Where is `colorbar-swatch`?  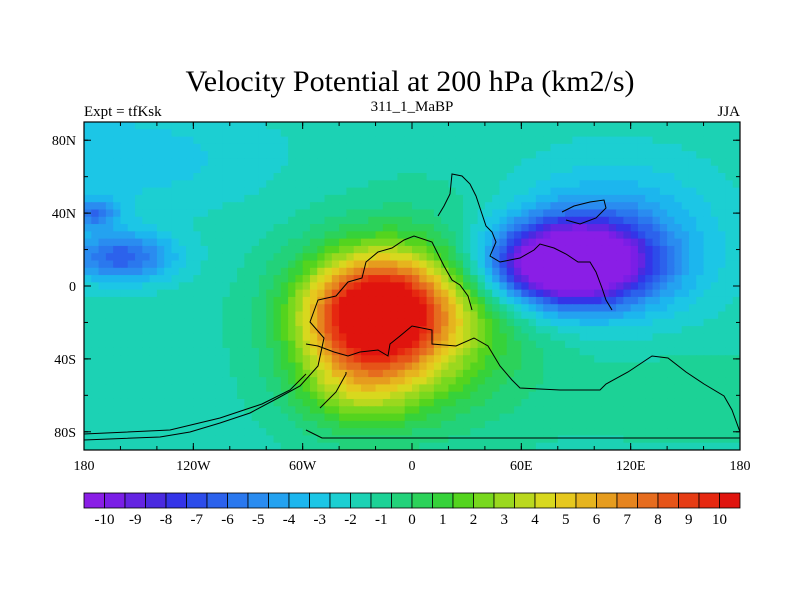
colorbar-swatch is located at coordinates (94, 500).